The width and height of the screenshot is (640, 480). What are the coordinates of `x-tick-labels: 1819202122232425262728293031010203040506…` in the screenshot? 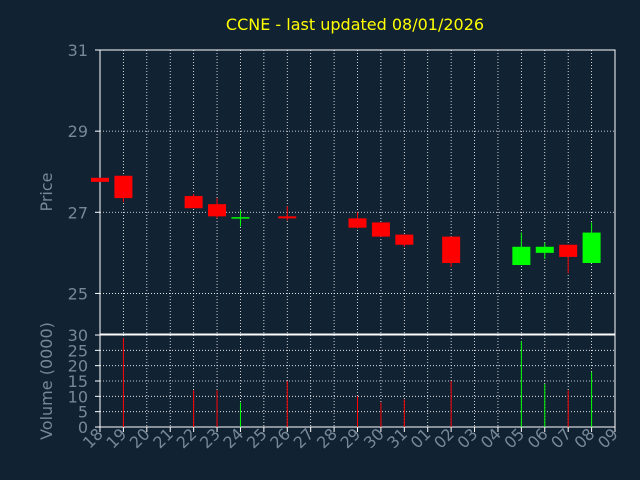 It's located at (350, 438).